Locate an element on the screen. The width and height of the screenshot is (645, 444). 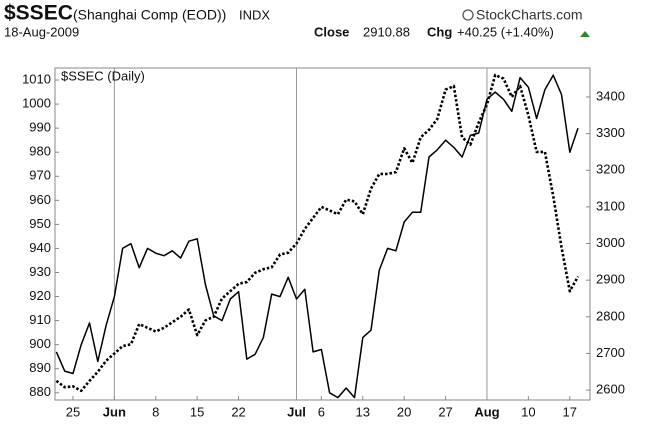
exchange: INDX is located at coordinates (254, 14).